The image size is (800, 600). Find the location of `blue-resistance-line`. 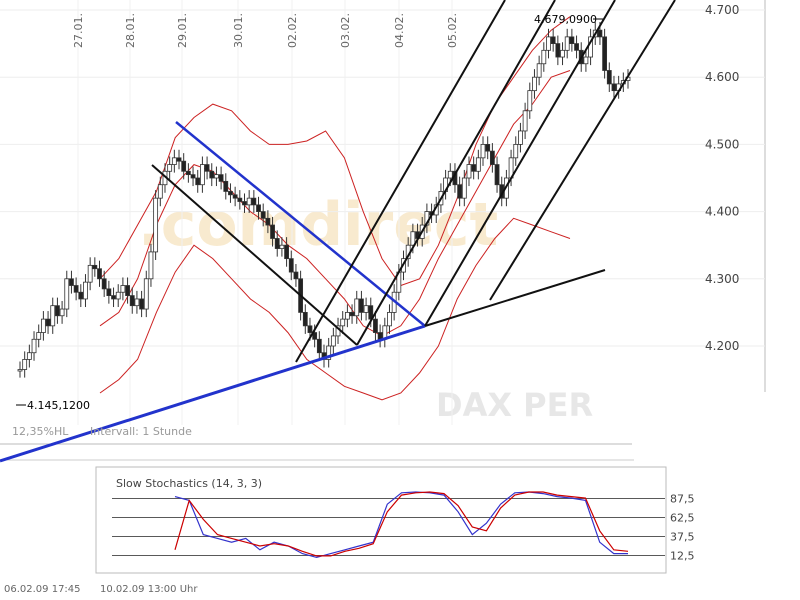

blue-resistance-line is located at coordinates (300, 224).